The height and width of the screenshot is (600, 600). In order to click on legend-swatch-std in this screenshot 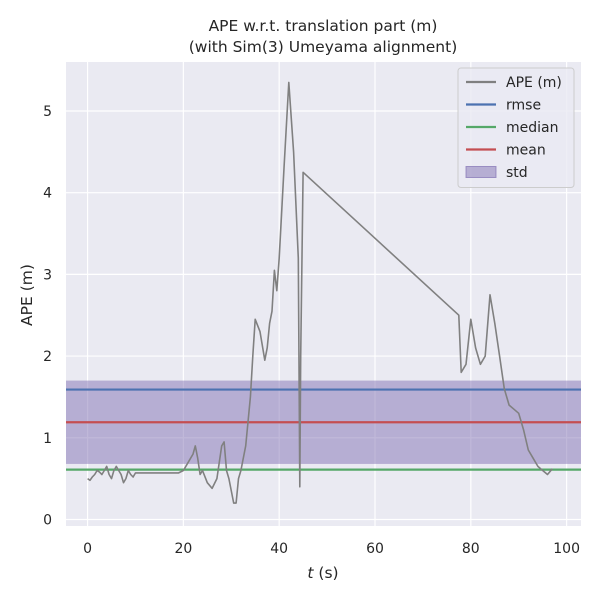, I will do `click(481, 172)`.